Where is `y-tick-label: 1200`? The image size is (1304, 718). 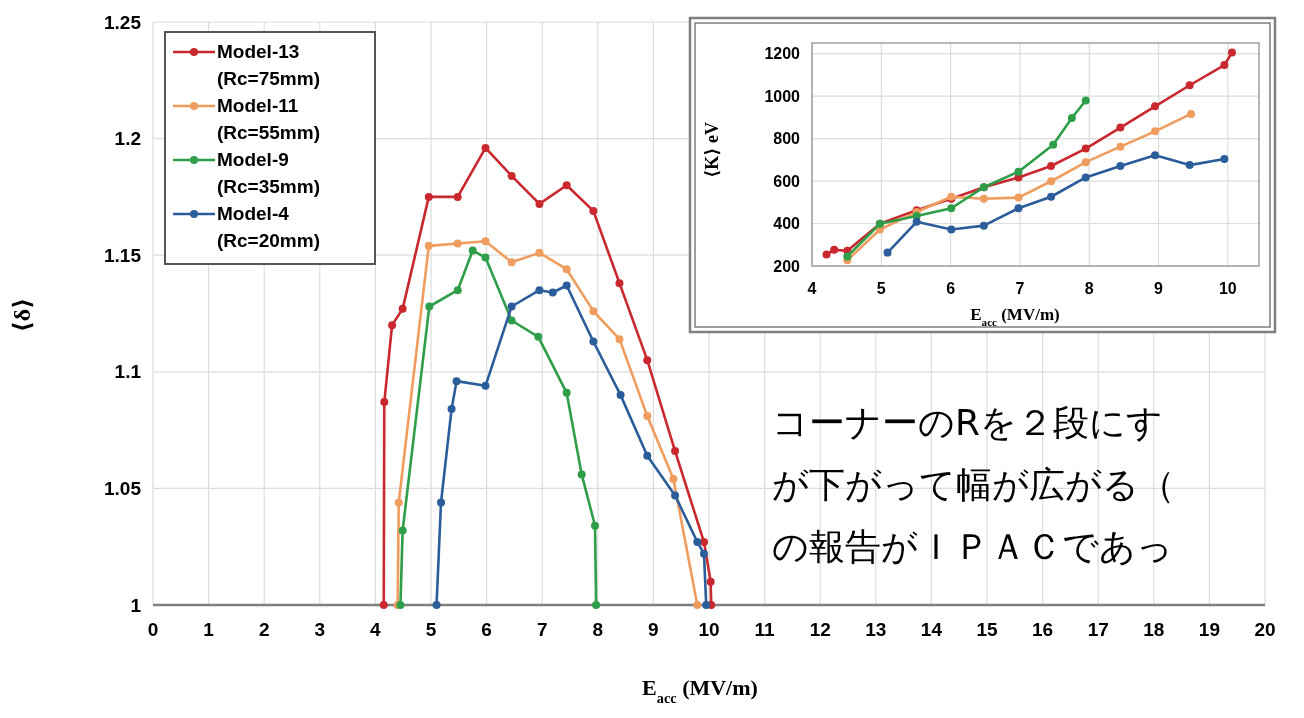 y-tick-label: 1200 is located at coordinates (782, 54).